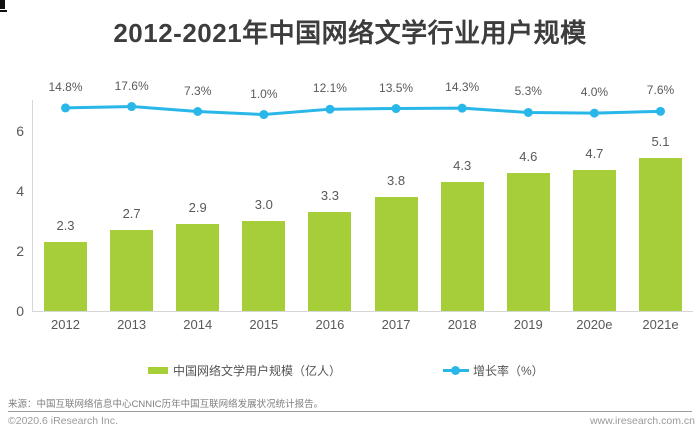 This screenshot has width=700, height=436. I want to click on bar-value-label-2014: 2.9, so click(197, 207).